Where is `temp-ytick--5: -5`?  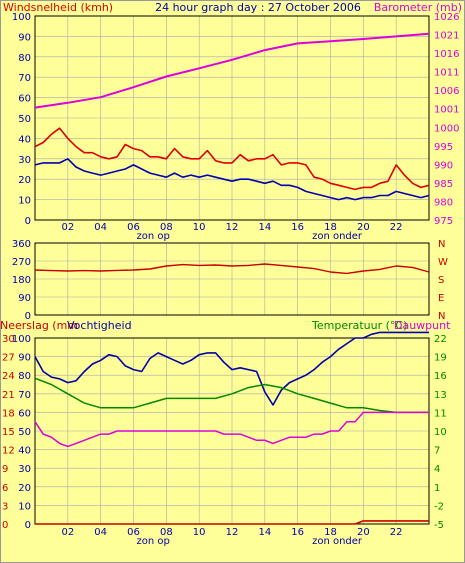
temp-ytick--5: -5 is located at coordinates (439, 525).